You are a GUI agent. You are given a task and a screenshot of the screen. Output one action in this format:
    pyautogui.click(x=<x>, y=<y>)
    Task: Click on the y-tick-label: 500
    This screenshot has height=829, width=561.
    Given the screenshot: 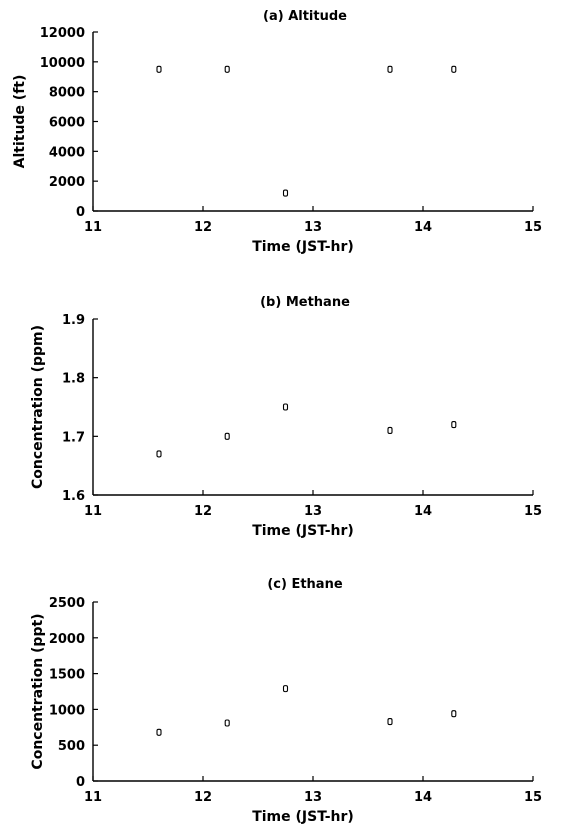 What is the action you would take?
    pyautogui.click(x=71, y=746)
    